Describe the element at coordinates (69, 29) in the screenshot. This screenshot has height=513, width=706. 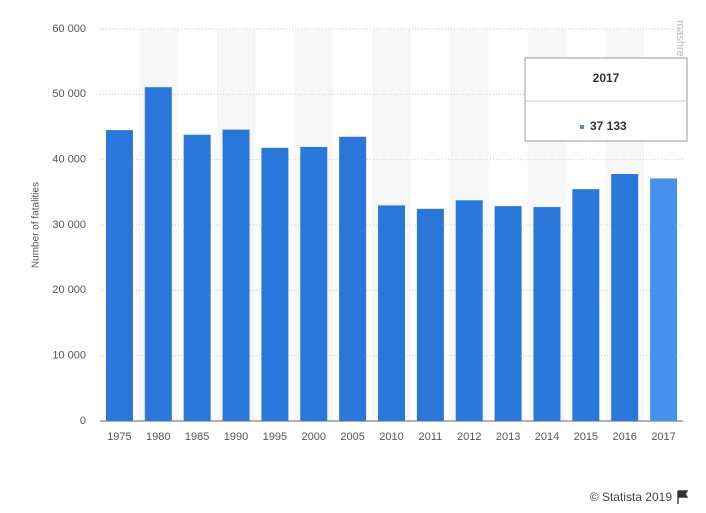
I see `y-tick-label: 60 000` at that location.